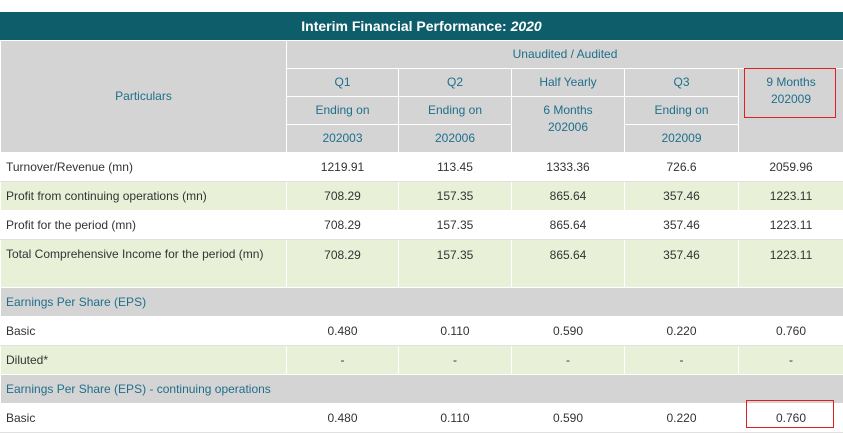 This screenshot has height=433, width=843. Describe the element at coordinates (455, 139) in the screenshot. I see `col-q2-period: 202006` at that location.